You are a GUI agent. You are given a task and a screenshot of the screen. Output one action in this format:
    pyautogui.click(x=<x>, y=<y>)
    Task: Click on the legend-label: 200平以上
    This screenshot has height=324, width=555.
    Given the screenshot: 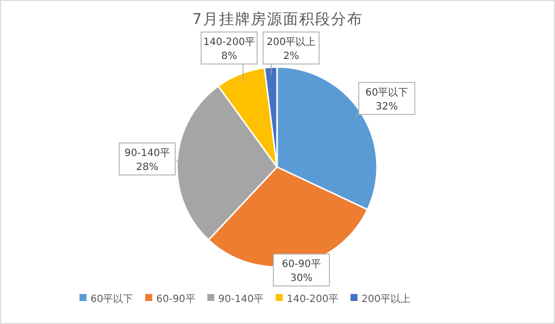 What is the action you would take?
    pyautogui.click(x=386, y=299)
    